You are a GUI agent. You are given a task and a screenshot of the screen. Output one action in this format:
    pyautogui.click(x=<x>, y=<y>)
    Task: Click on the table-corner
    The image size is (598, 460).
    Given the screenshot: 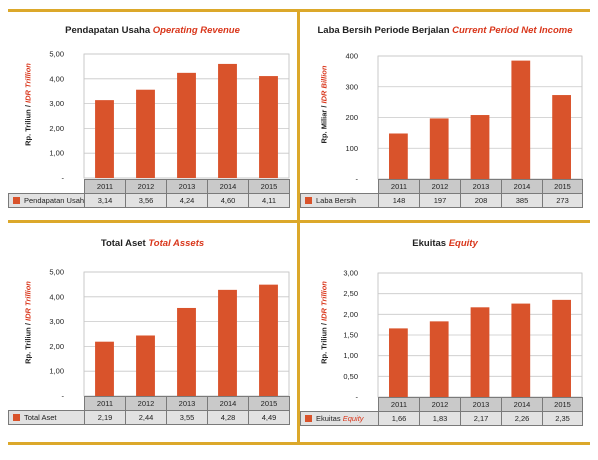 What is the action you would take?
    pyautogui.click(x=47, y=187)
    